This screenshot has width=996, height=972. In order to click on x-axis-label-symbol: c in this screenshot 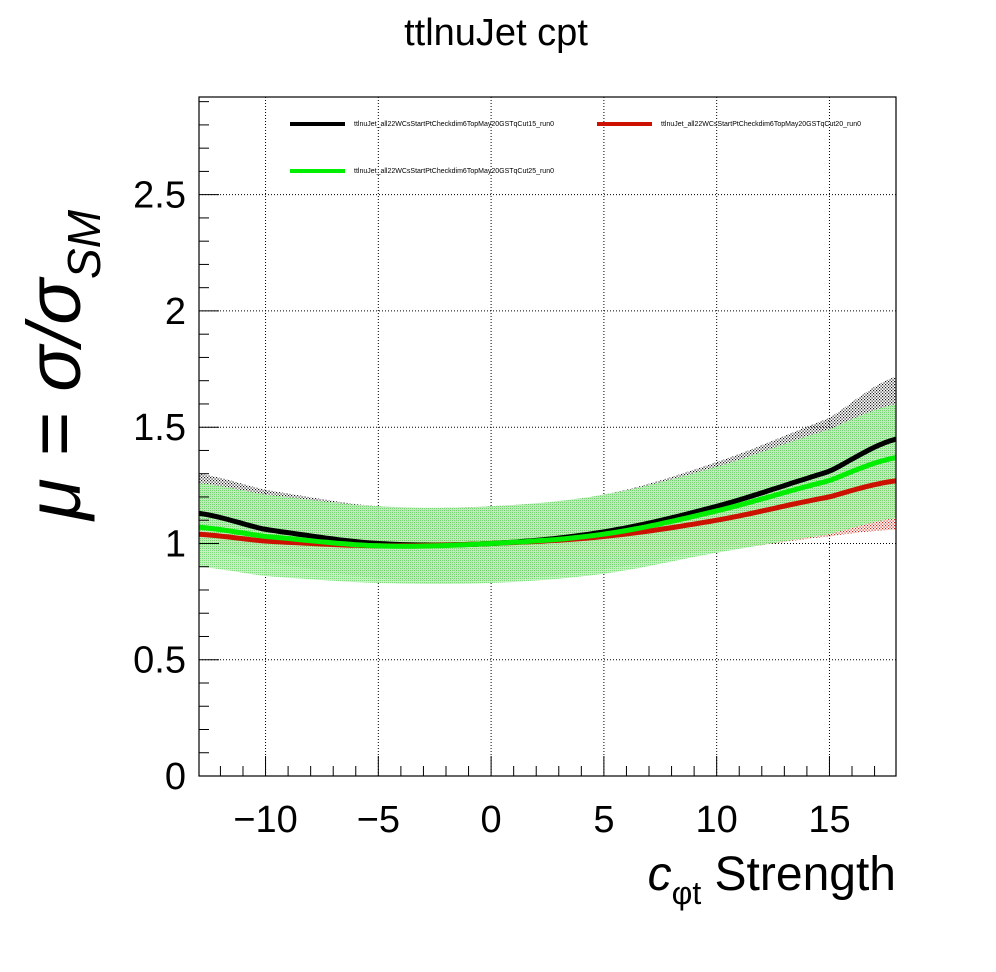, I will do `click(660, 874)`.